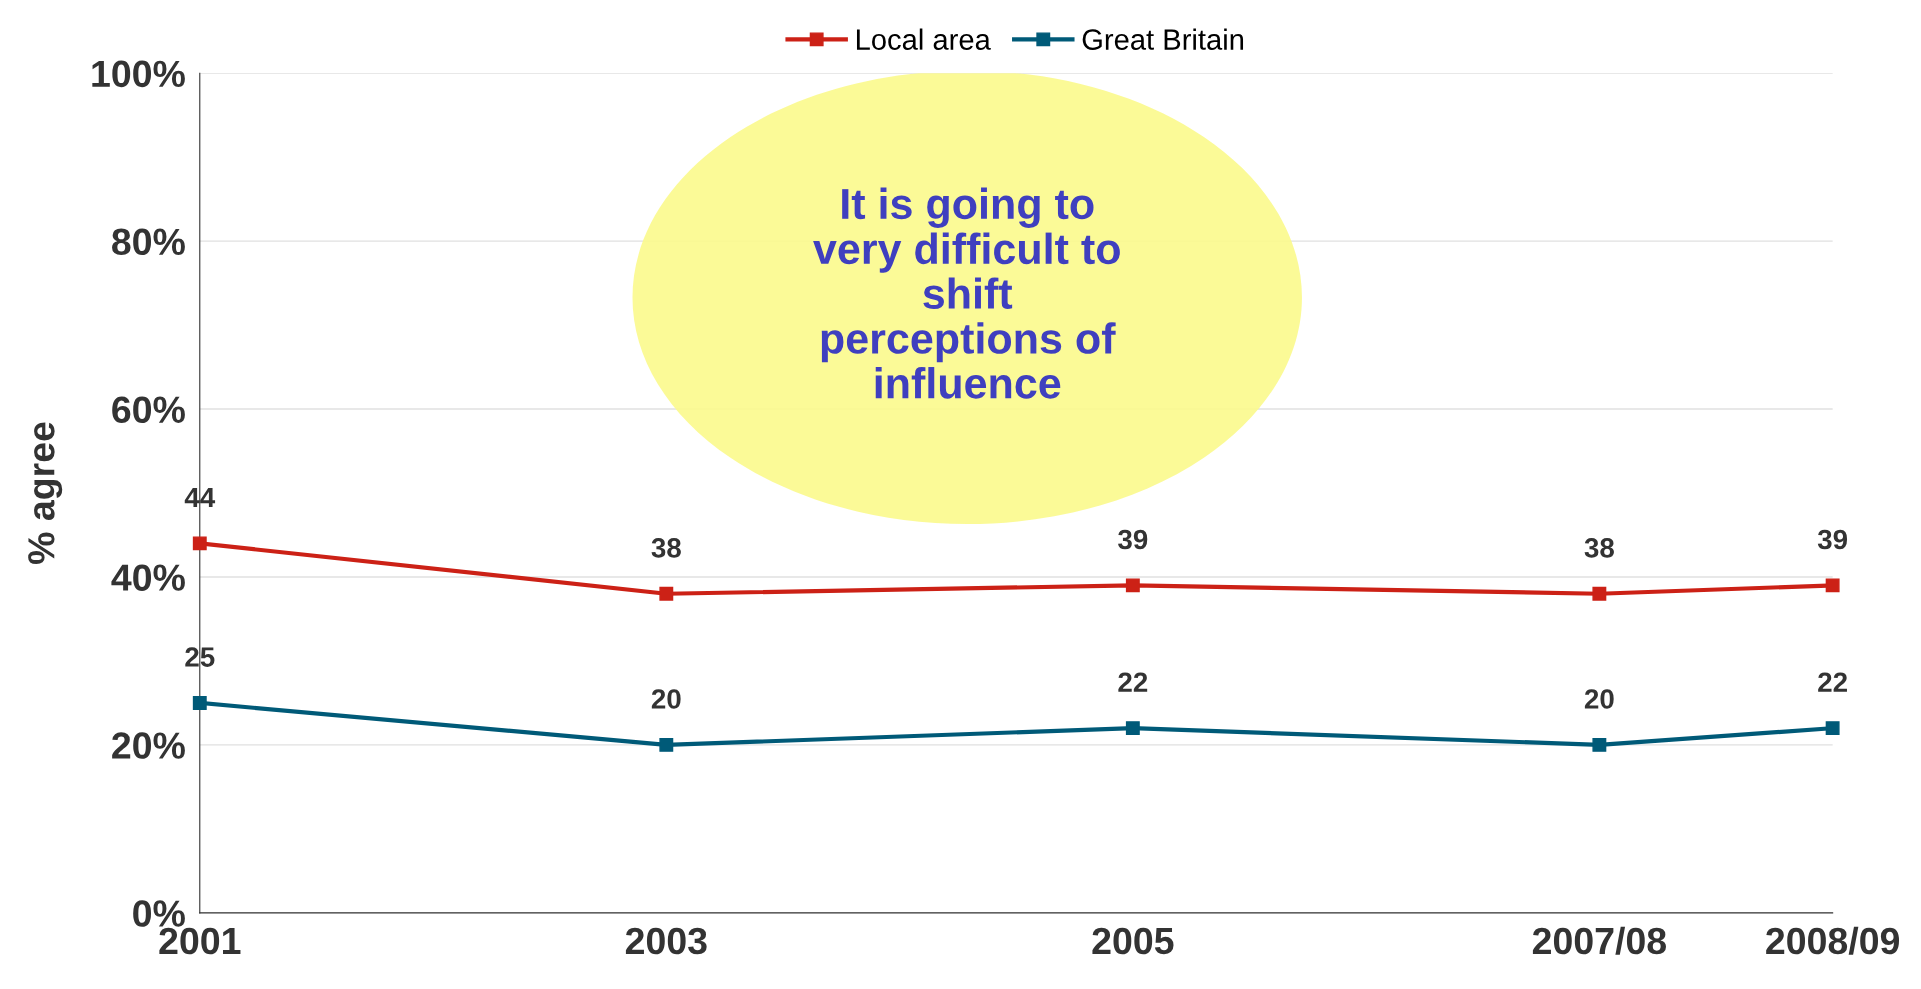 Image resolution: width=1921 pixels, height=989 pixels. I want to click on x-tick-label: 2007/08, so click(1599, 940).